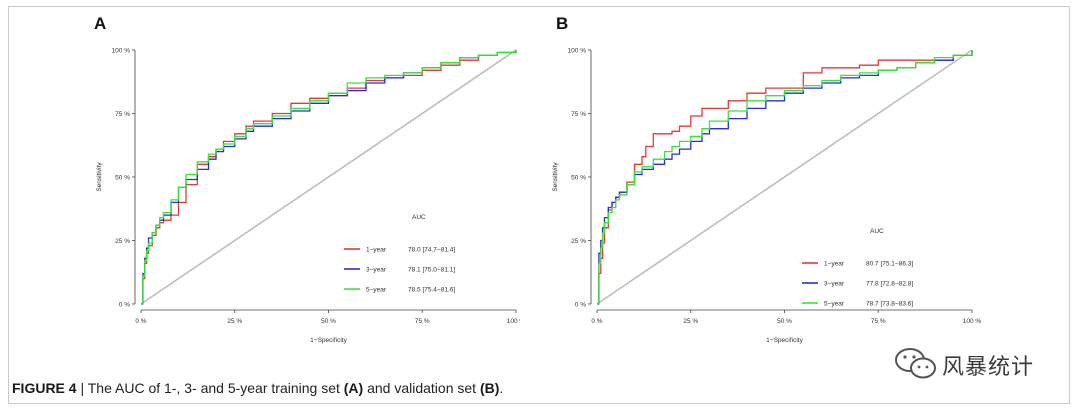 The width and height of the screenshot is (1080, 412). I want to click on legend-auc-value: 77.8 [72.8−82.8], so click(889, 283).